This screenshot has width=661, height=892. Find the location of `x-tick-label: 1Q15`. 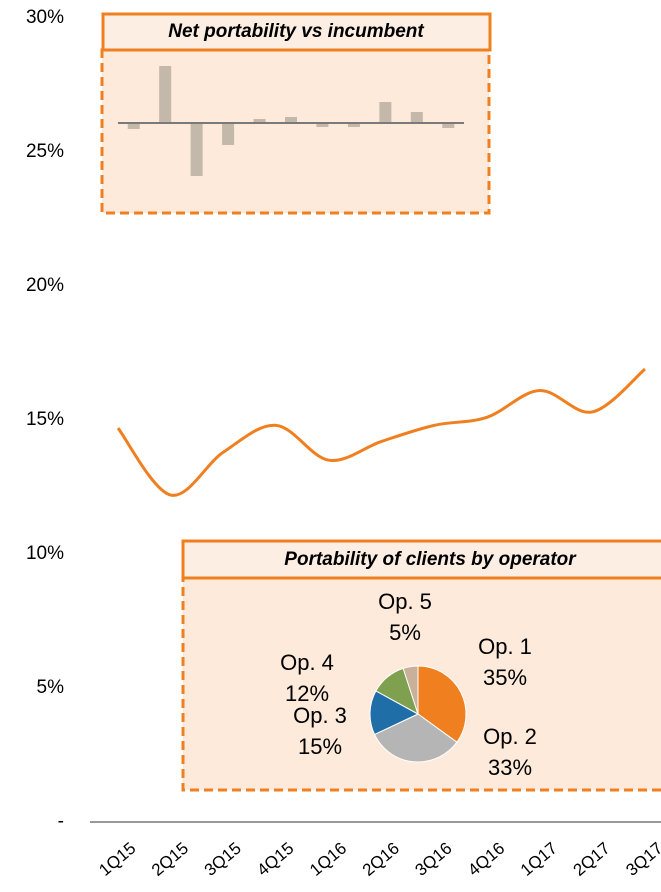

x-tick-label: 1Q15 is located at coordinates (117, 859).